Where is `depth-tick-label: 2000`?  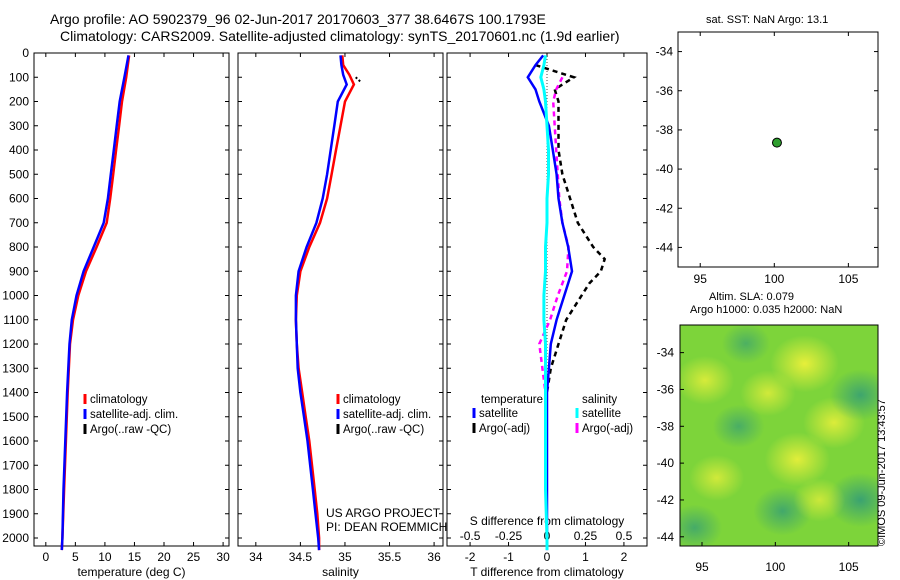
depth-tick-label: 2000 is located at coordinates (15, 538).